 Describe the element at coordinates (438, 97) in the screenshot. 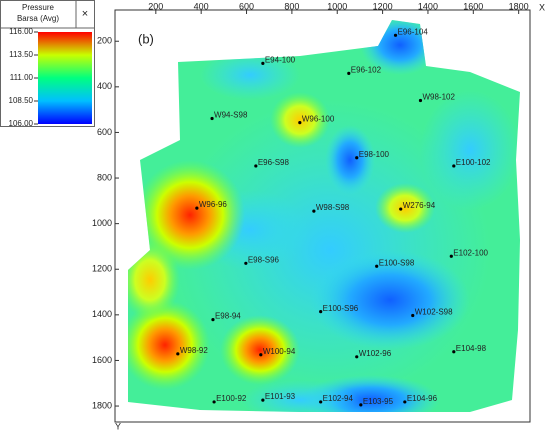

I see `well-label: W98-102` at that location.